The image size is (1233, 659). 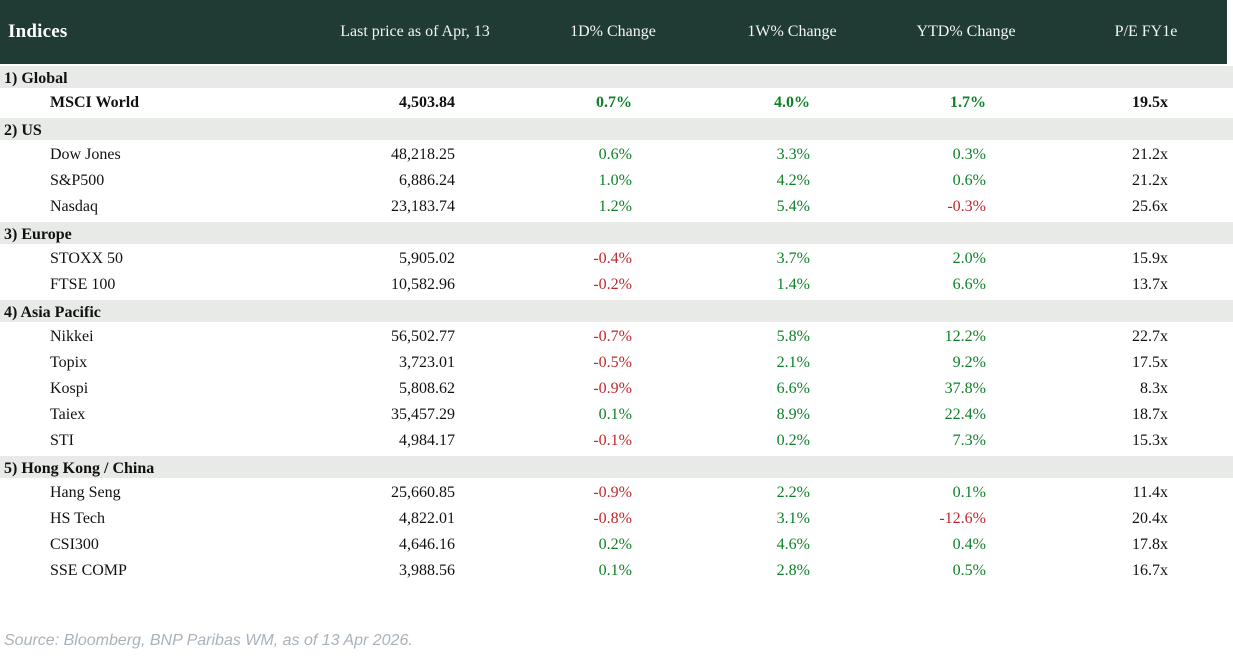 What do you see at coordinates (415, 31) in the screenshot?
I see `column-header-last-price: Last price as of Apr, 13` at bounding box center [415, 31].